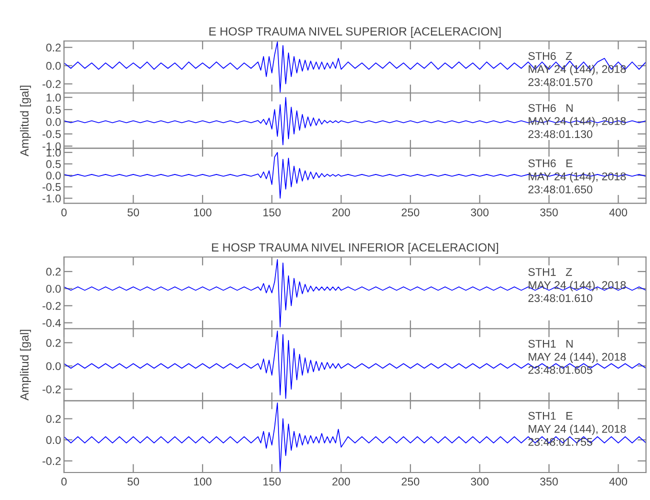  I want to click on annotation: STH6 N, so click(550, 108).